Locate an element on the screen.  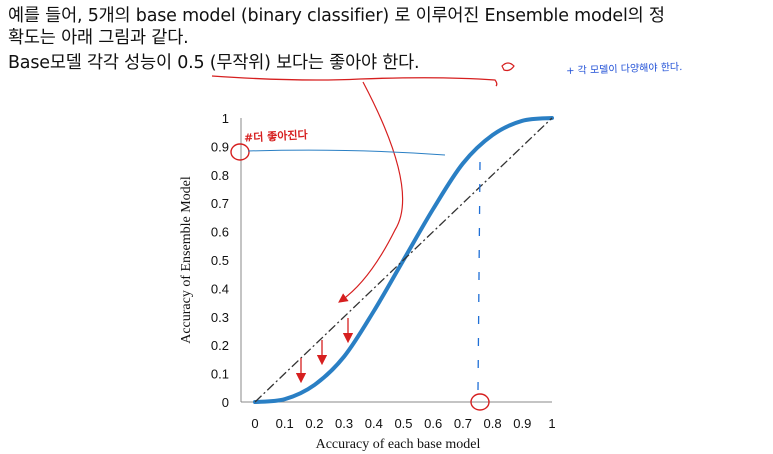
x-tick-label: 0.2 is located at coordinates (314, 423).